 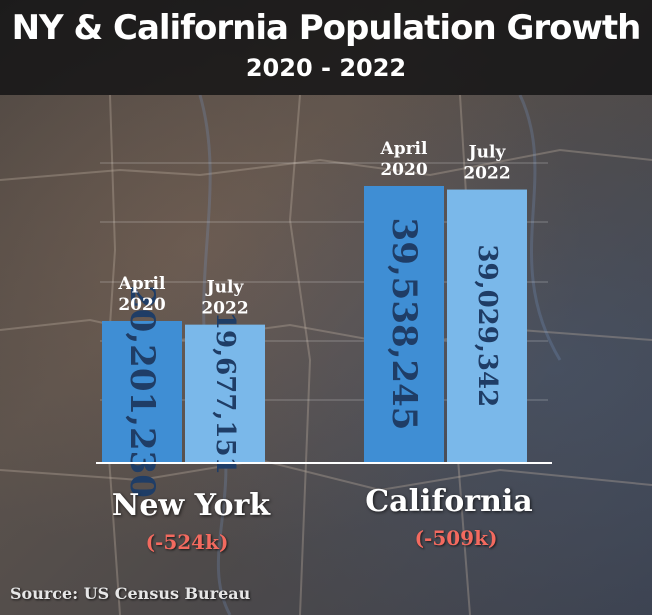 I want to click on bar-value-label: 39,538,245, so click(x=404, y=324).